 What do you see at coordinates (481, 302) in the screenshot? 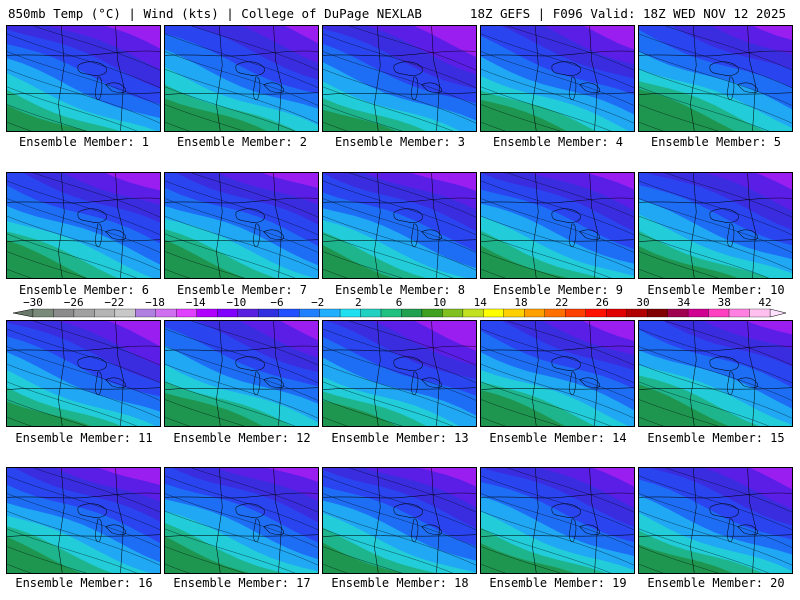
I see `colorbar-tick-label: 14` at bounding box center [481, 302].